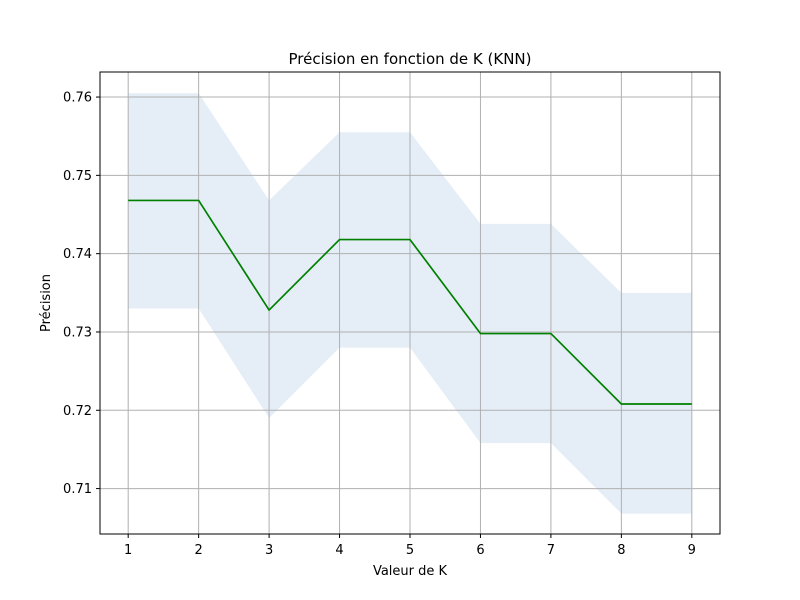 This screenshot has height=600, width=800. What do you see at coordinates (77, 332) in the screenshot?
I see `y-tick-label: 0.73` at bounding box center [77, 332].